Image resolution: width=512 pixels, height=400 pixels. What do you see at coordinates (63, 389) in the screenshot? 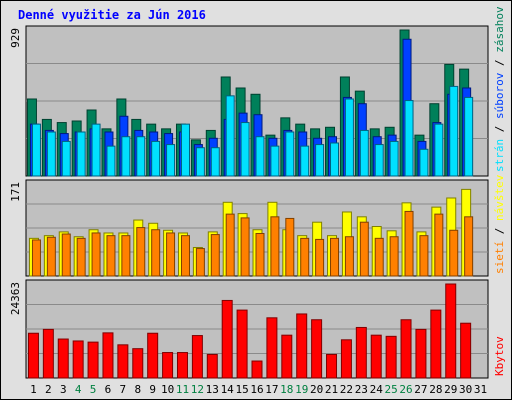
I see `x-tick-label-3: 3` at bounding box center [63, 389].